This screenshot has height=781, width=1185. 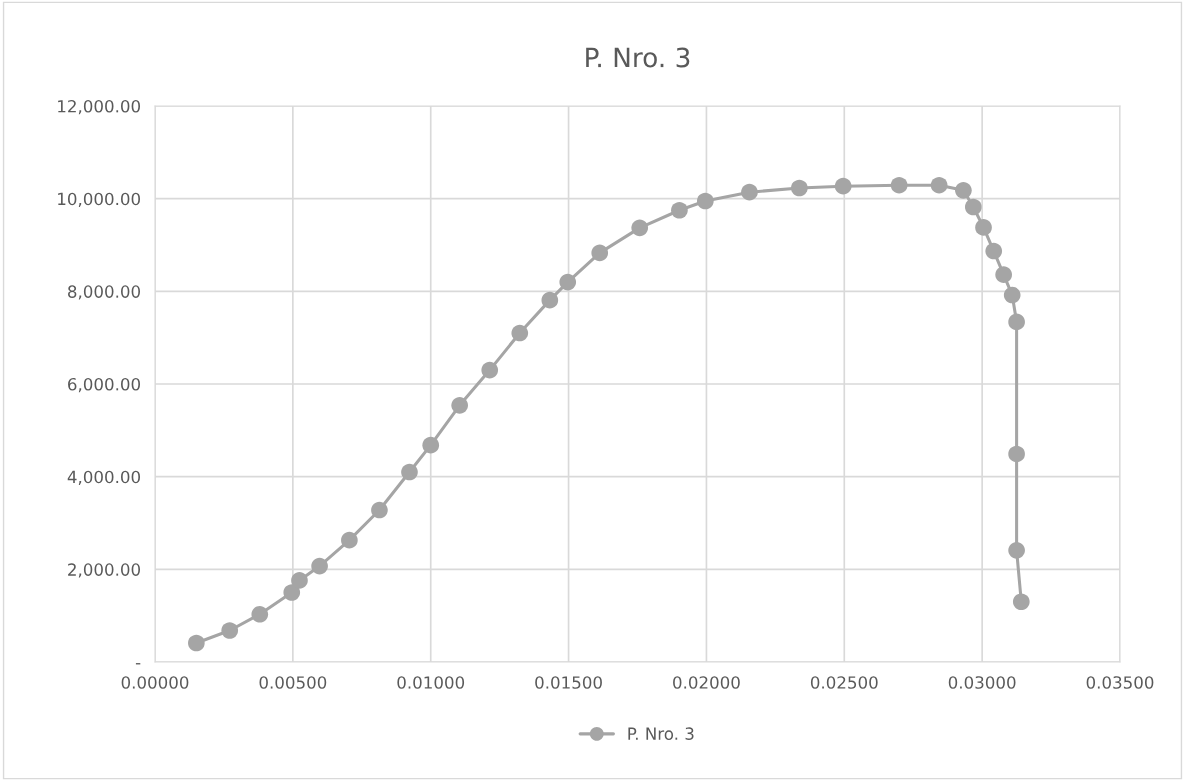 What do you see at coordinates (155, 682) in the screenshot?
I see `x-tick-label: 0.00000` at bounding box center [155, 682].